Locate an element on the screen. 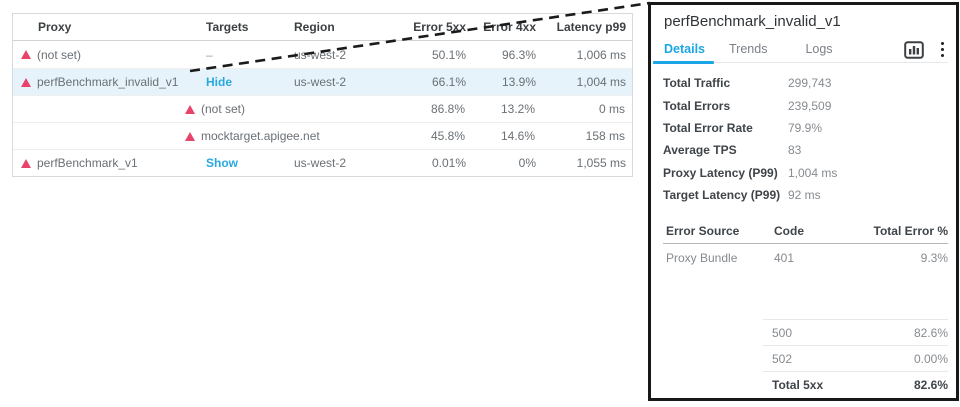 The image size is (960, 407). error-code: 502 is located at coordinates (782, 358).